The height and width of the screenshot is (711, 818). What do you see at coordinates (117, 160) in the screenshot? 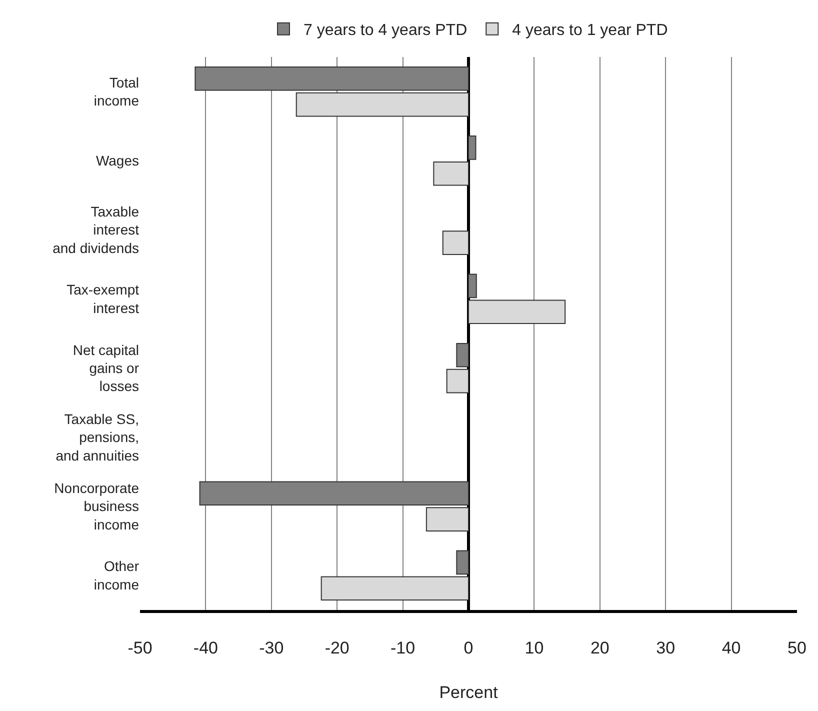
I see `y-tick-label: Wages` at bounding box center [117, 160].